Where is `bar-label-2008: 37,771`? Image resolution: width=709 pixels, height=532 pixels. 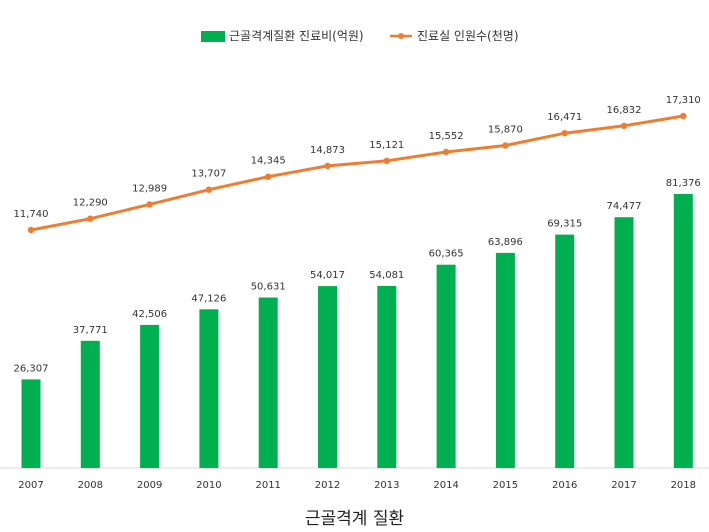
bar-label-2008: 37,771 is located at coordinates (90, 330).